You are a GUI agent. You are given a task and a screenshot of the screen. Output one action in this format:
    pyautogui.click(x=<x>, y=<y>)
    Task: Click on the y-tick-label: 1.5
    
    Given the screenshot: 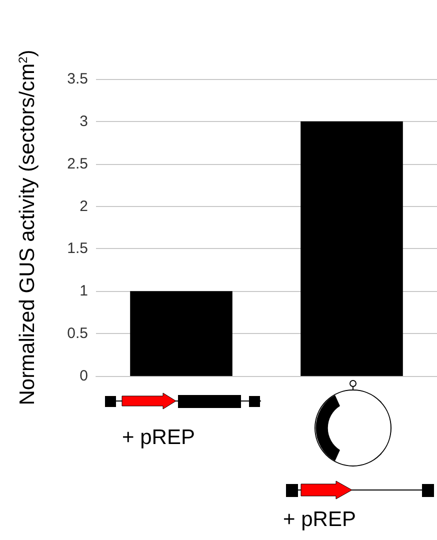 What is the action you would take?
    pyautogui.click(x=77, y=249)
    